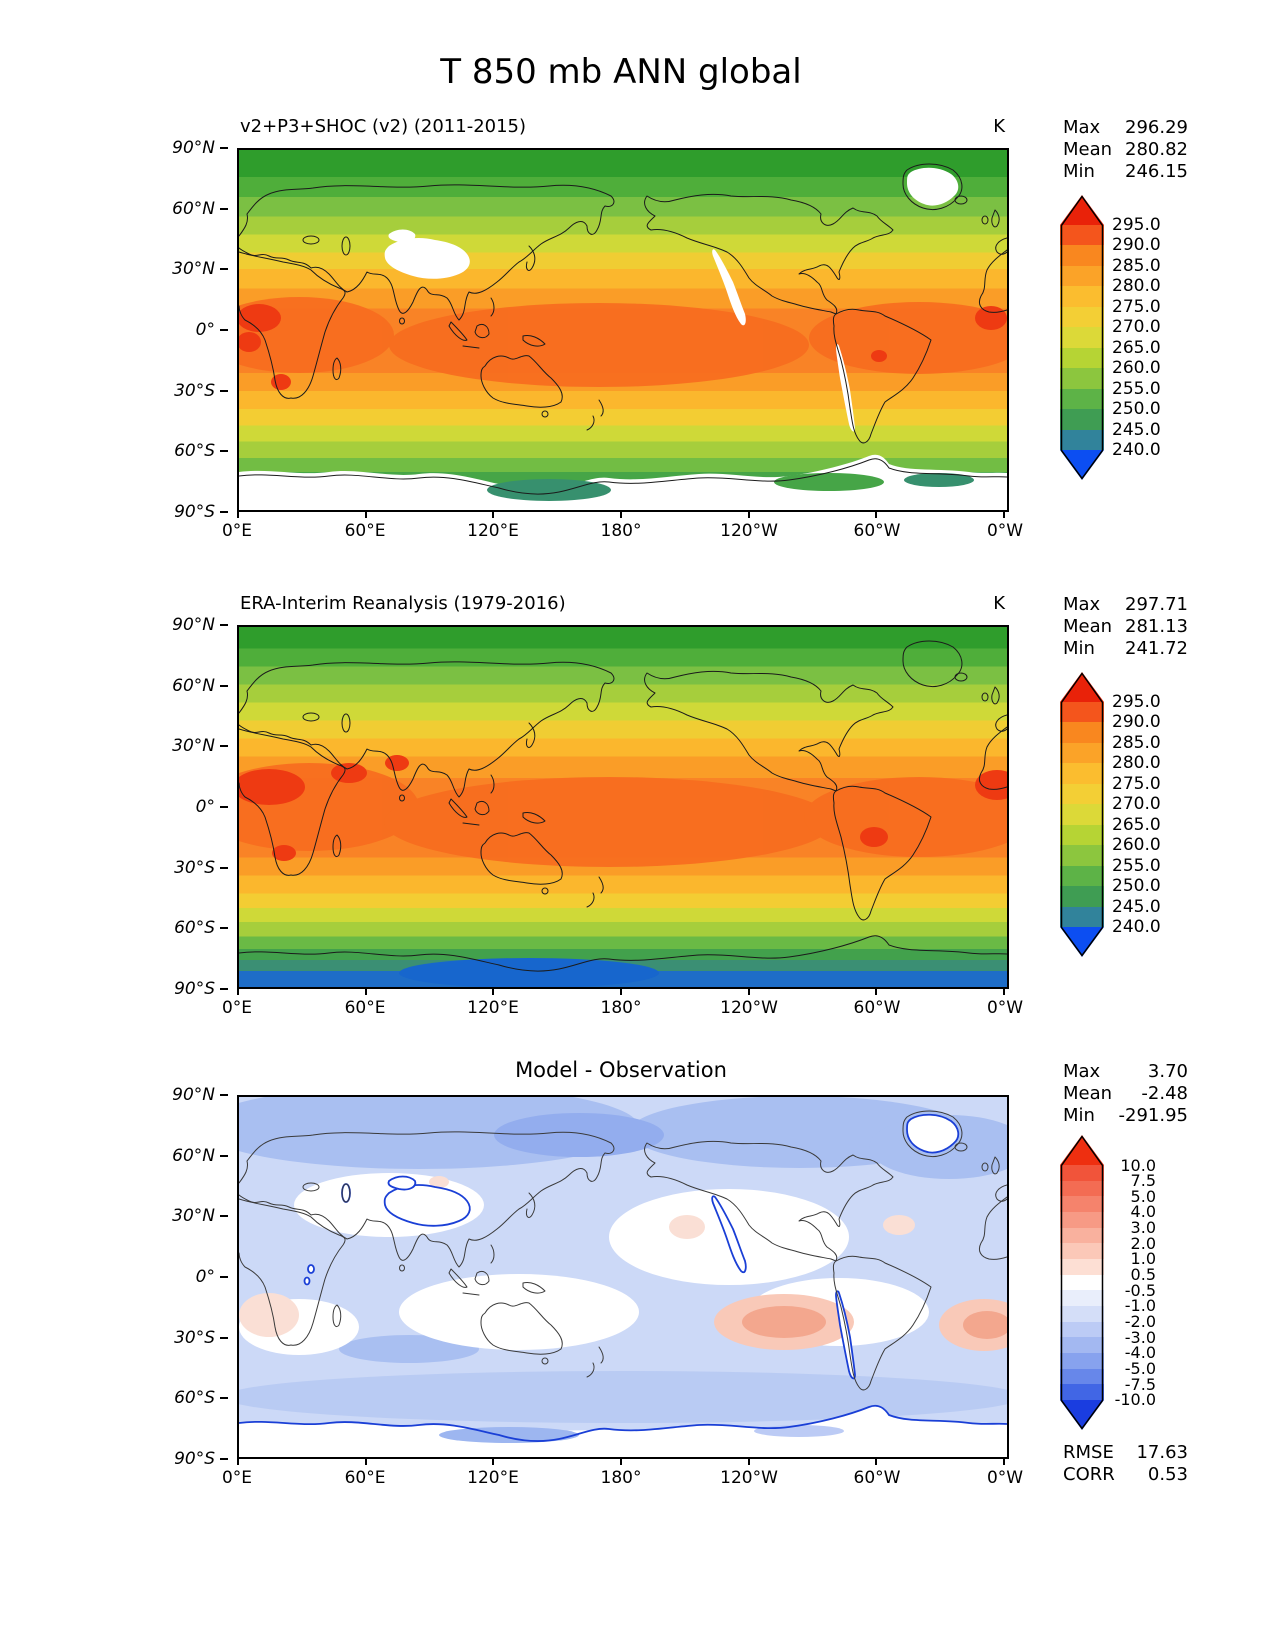 This screenshot has width=1275, height=1650. Describe the element at coordinates (383, 126) in the screenshot. I see `panel-title: v2+P3+SHOC (v2) (2011-2015)` at that location.